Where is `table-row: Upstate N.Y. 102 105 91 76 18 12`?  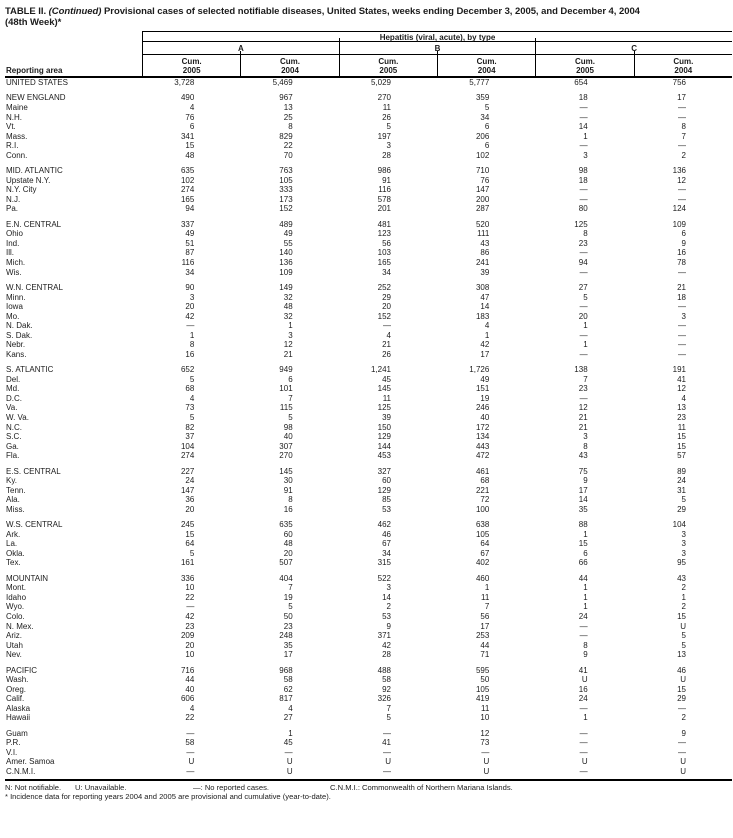
table-row: Upstate N.Y. 102 105 91 76 18 12 is located at coordinates (368, 181).